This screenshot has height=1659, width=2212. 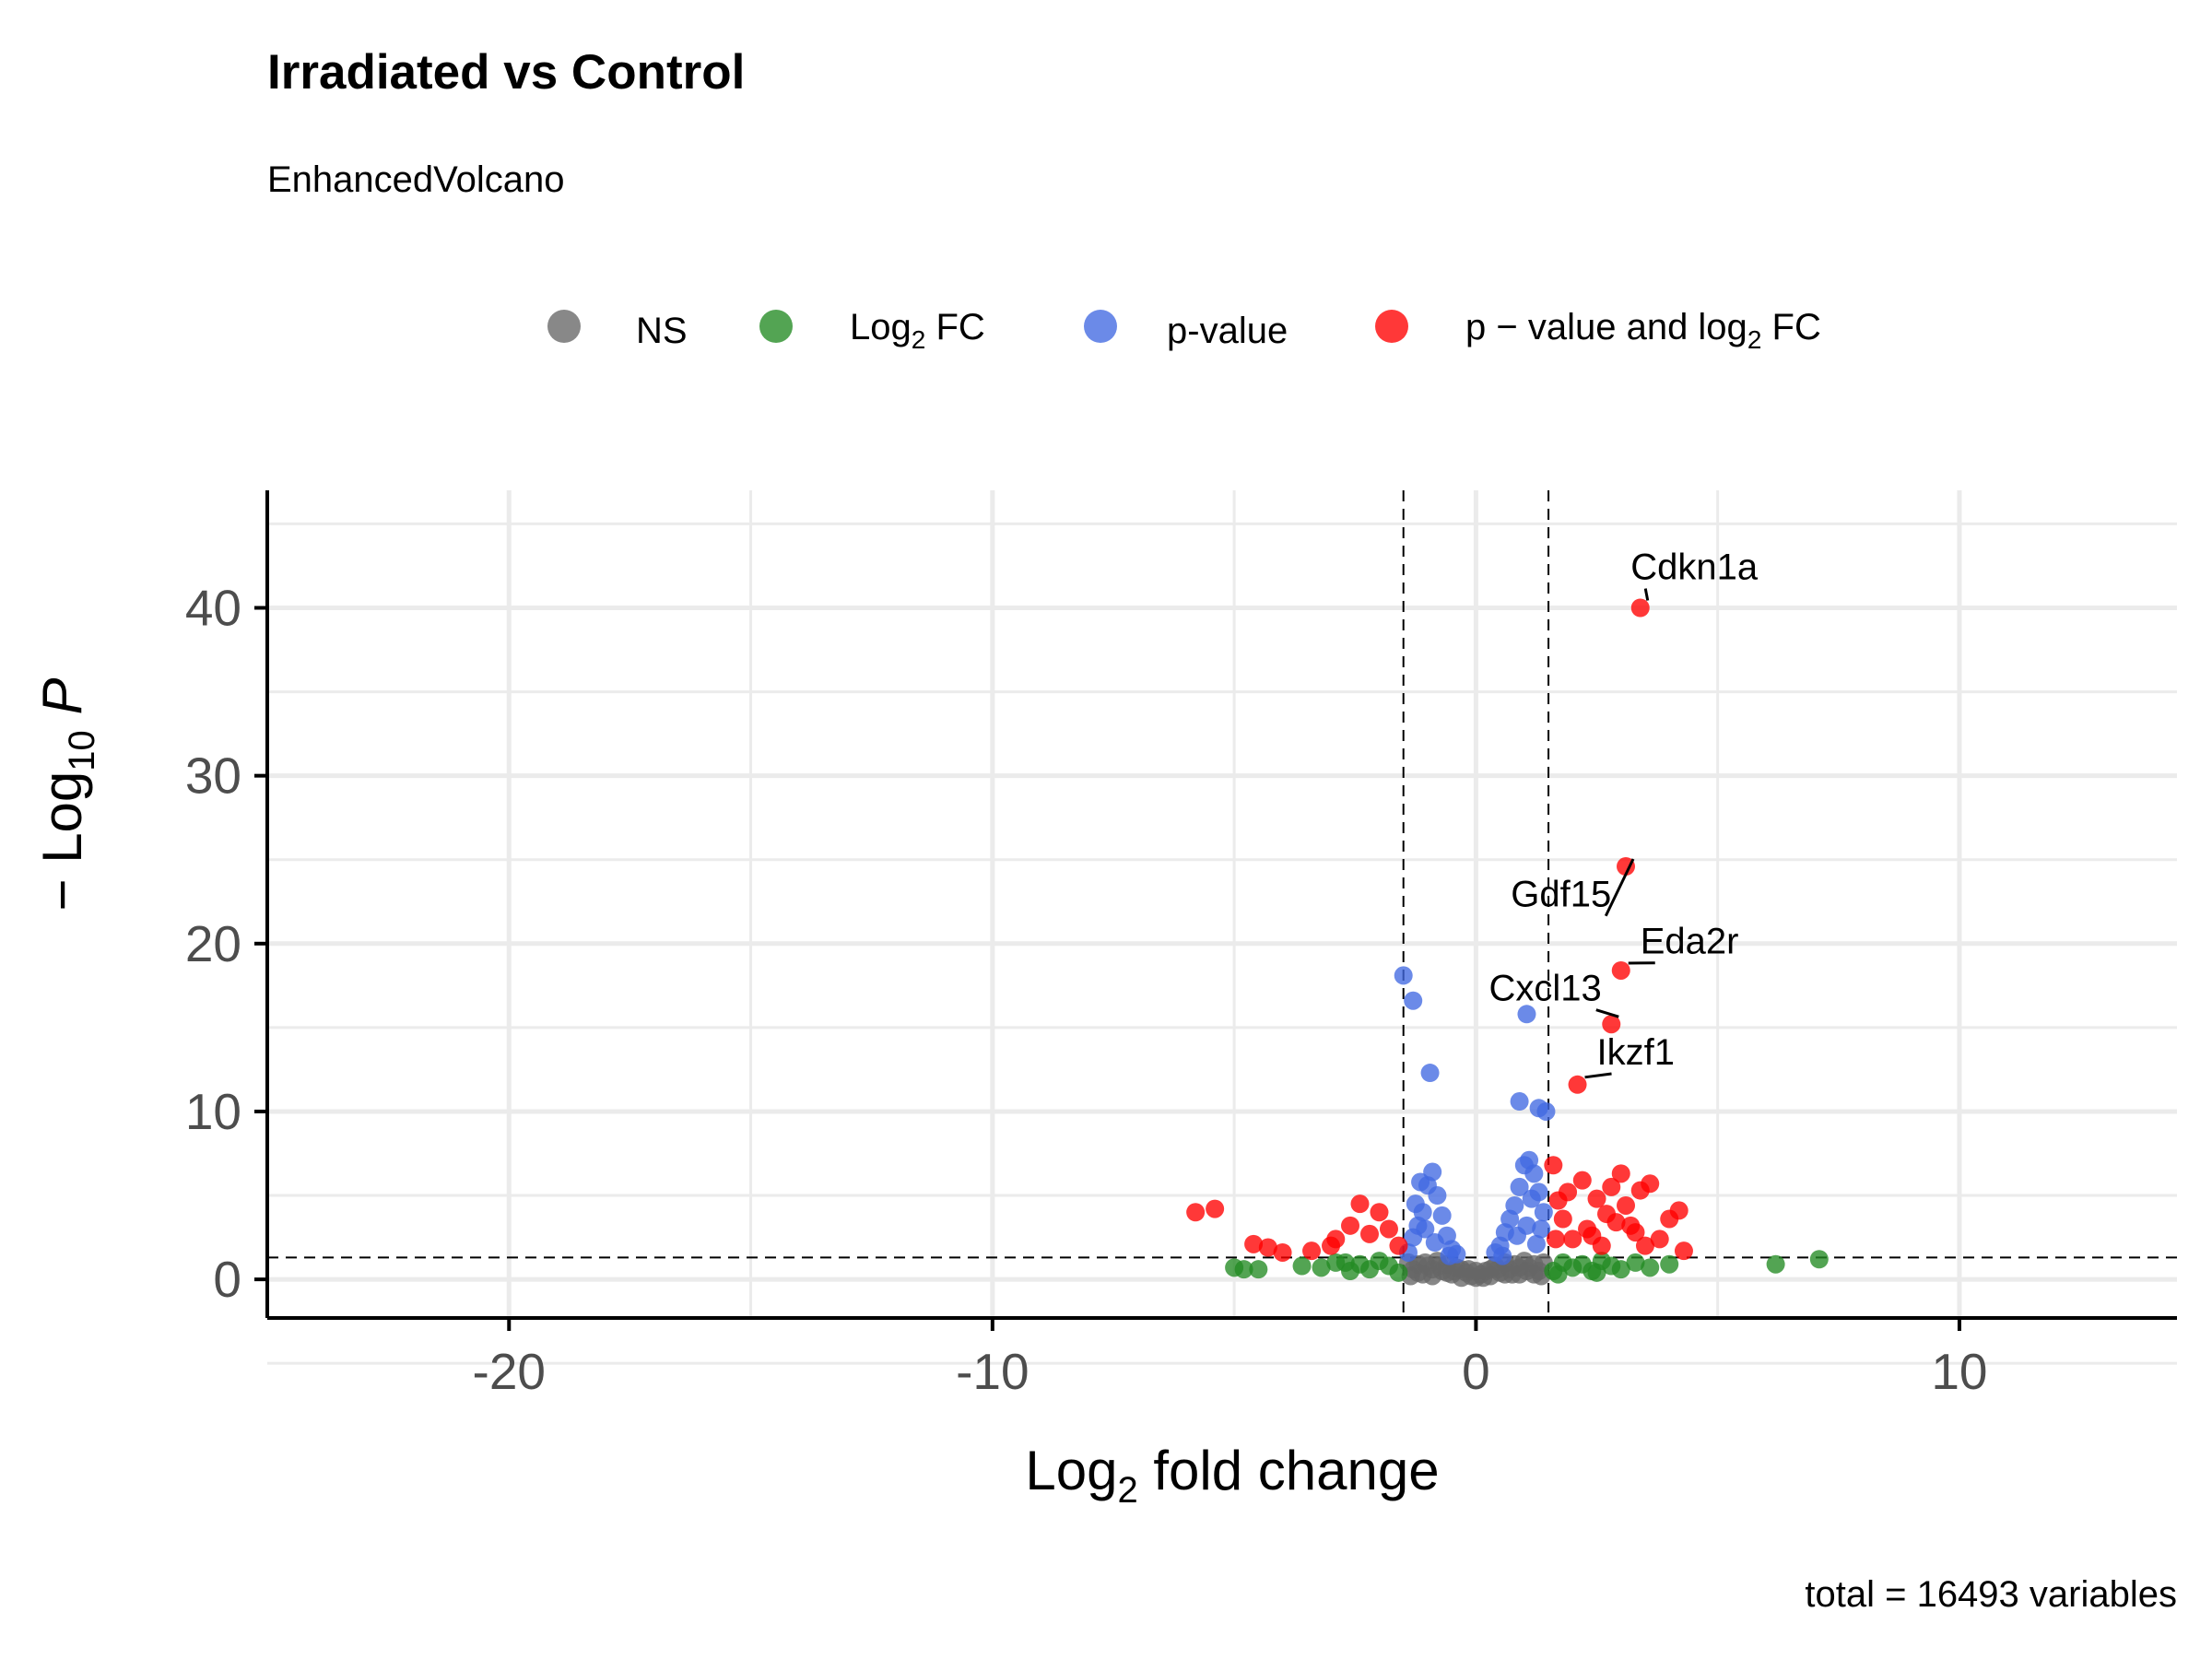 I want to click on gene-label: Ikzf1, so click(x=1636, y=1052).